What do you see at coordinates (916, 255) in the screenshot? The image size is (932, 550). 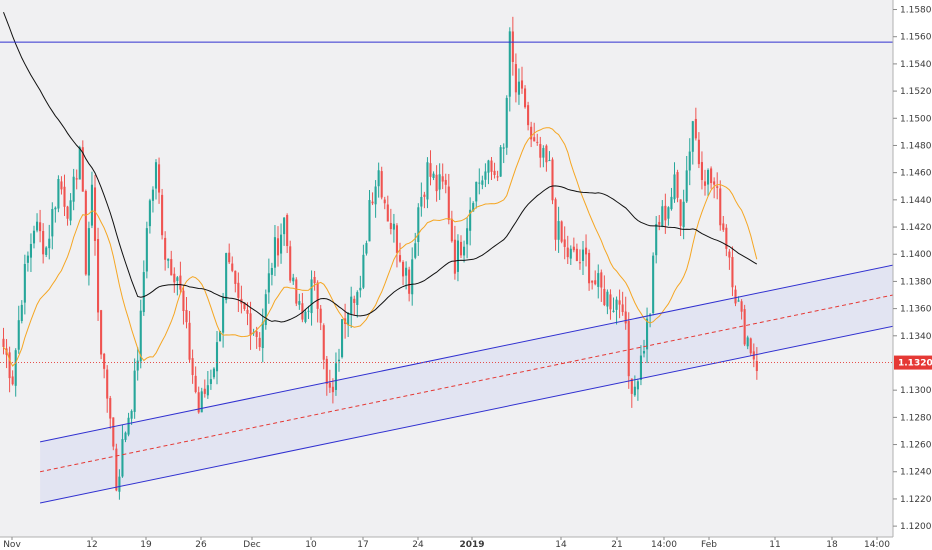 I see `price-tick-label: 1.14000` at bounding box center [916, 255].